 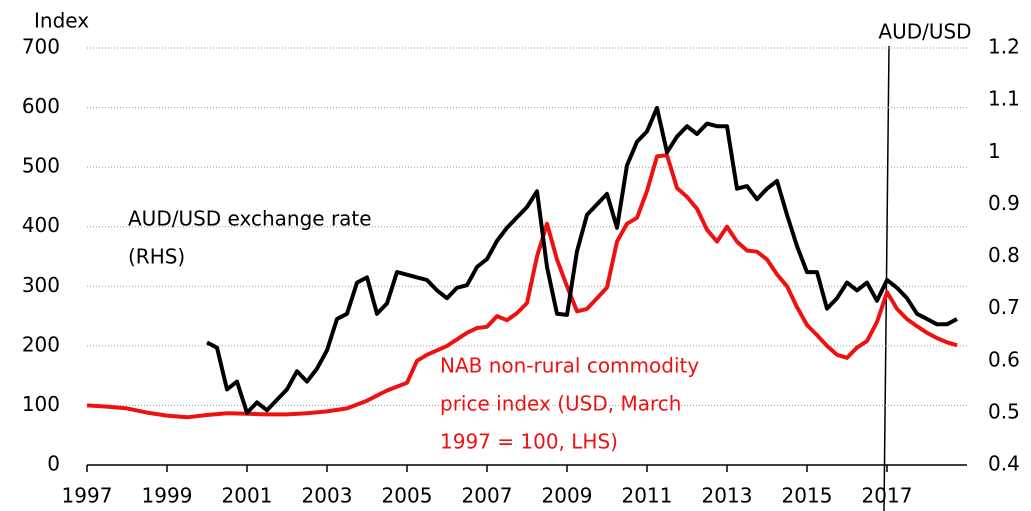 What do you see at coordinates (567, 496) in the screenshot?
I see `x-tick-label: 2009` at bounding box center [567, 496].